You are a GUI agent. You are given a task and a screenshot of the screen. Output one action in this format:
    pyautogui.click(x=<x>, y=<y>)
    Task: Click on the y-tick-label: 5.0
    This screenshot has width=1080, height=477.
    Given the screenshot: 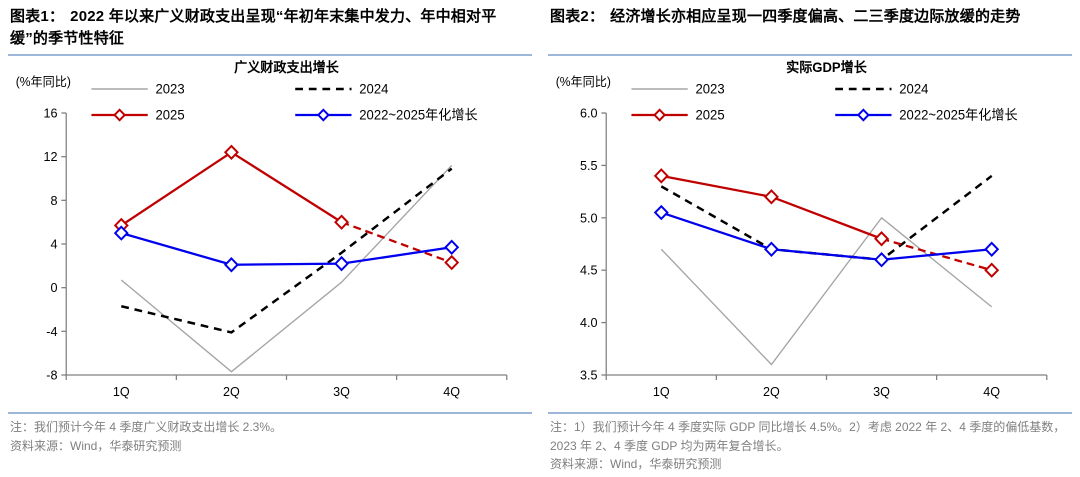 What is the action you would take?
    pyautogui.click(x=589, y=217)
    